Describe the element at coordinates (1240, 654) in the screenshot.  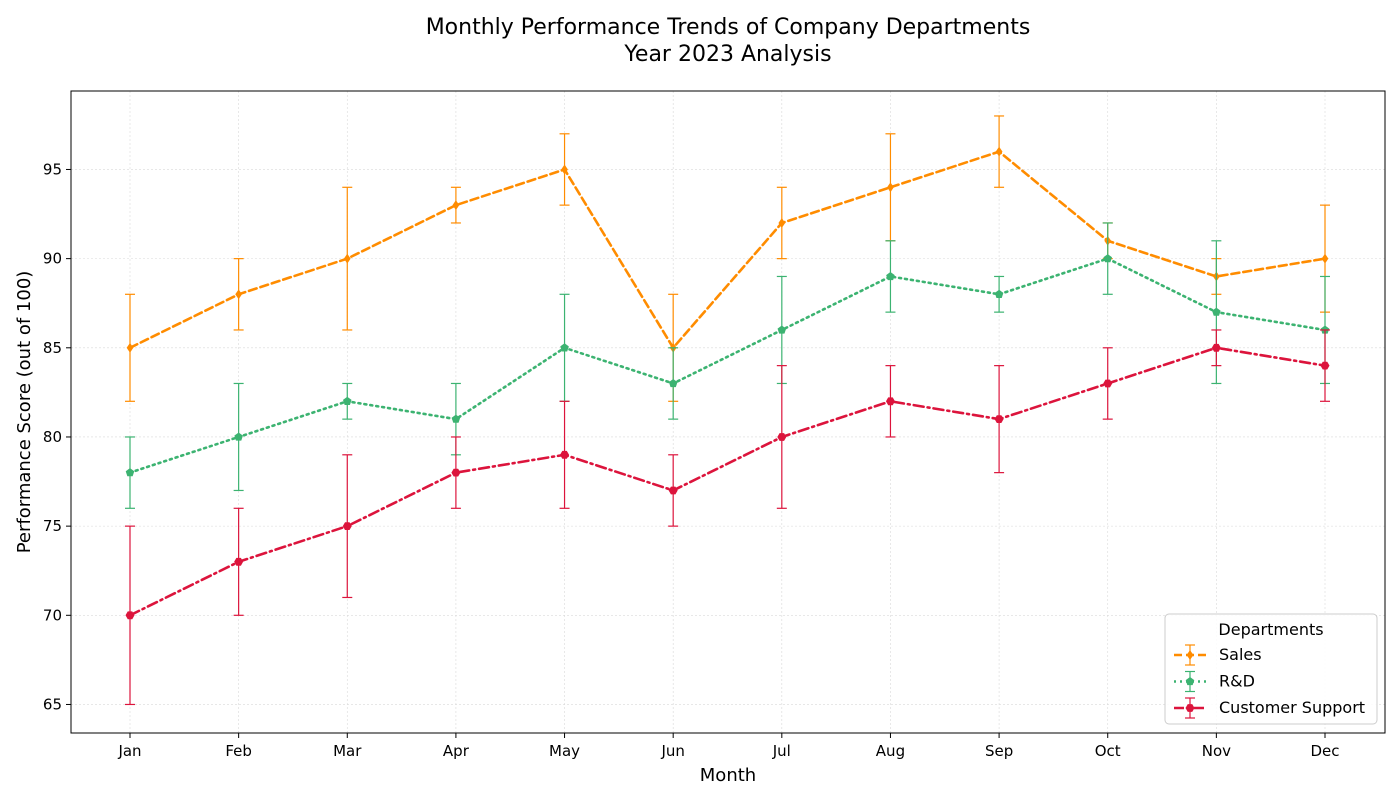
I see `legend-label: Sales` at that location.